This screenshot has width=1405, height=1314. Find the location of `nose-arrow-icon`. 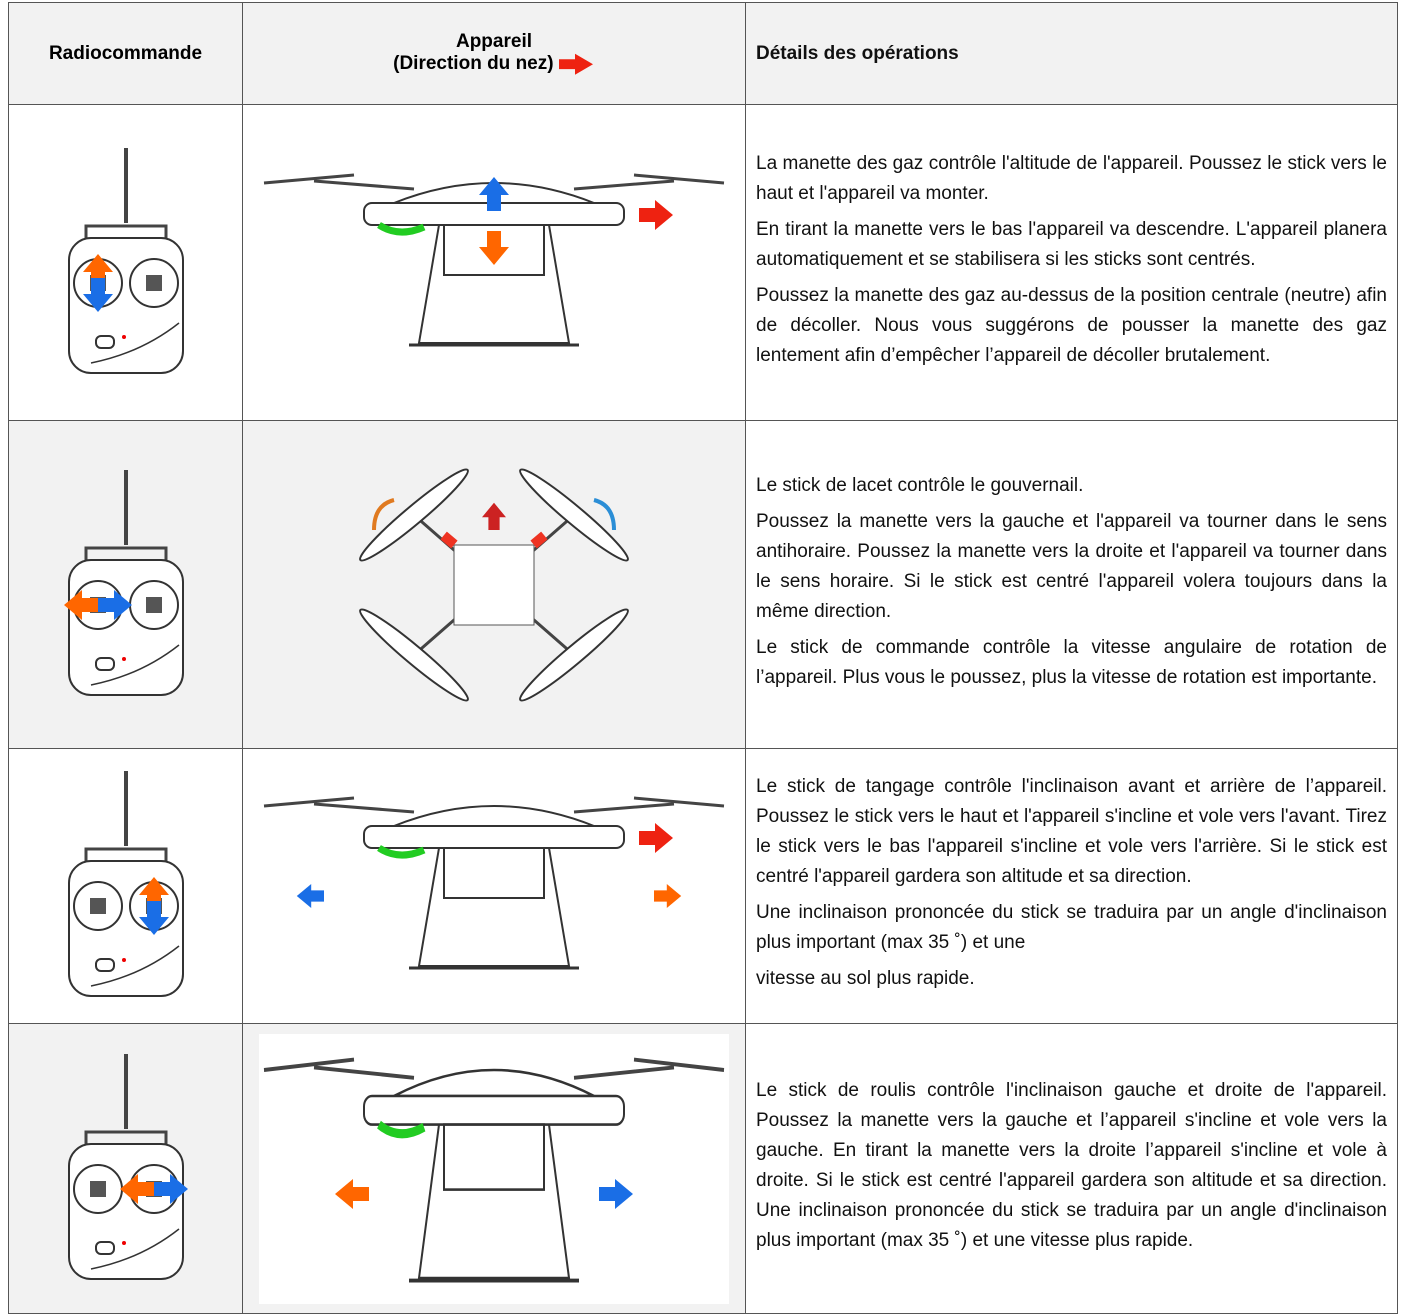

nose-arrow-icon is located at coordinates (575, 65).